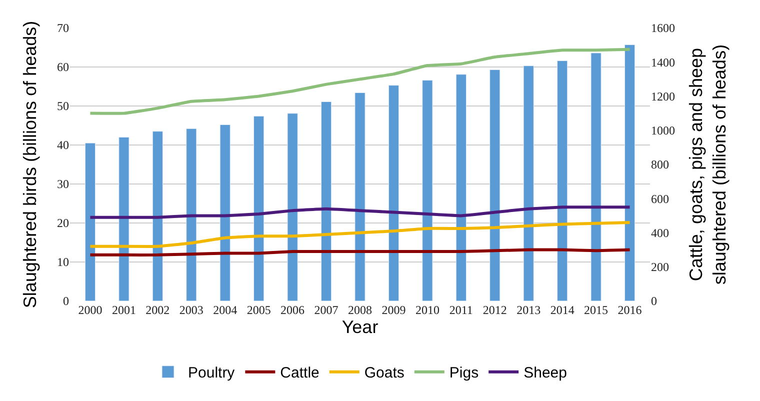  Describe the element at coordinates (158, 310) in the screenshot. I see `x-tick-label: 2002` at that location.